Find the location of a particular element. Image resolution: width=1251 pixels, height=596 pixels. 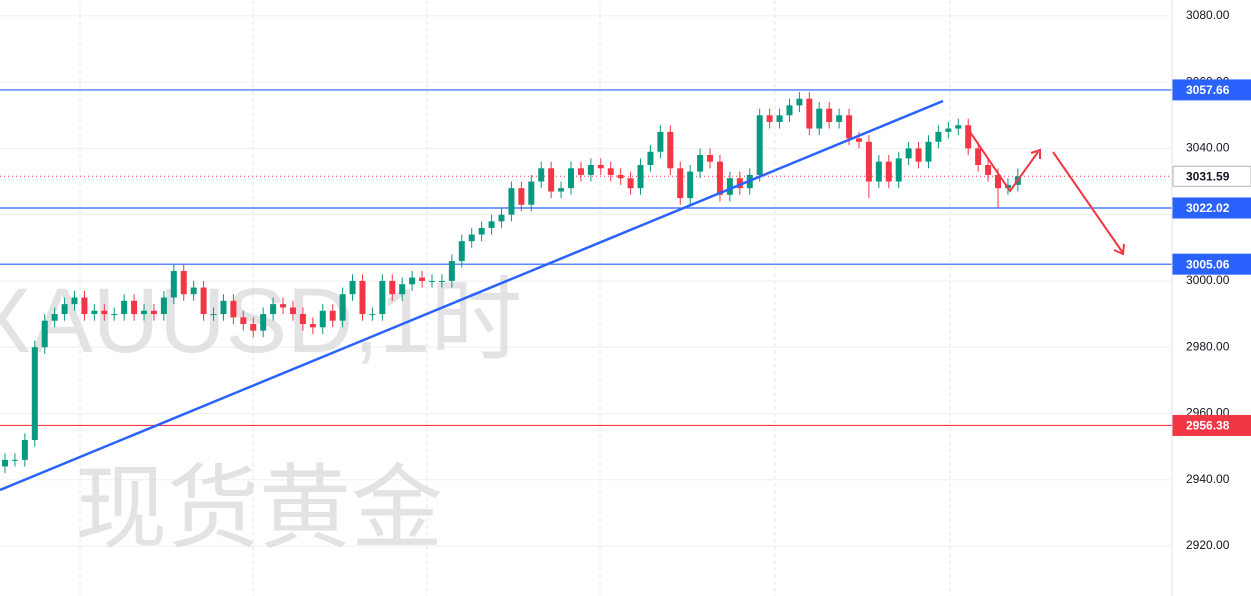

y-tick-label: 2940.00 is located at coordinates (1208, 479).